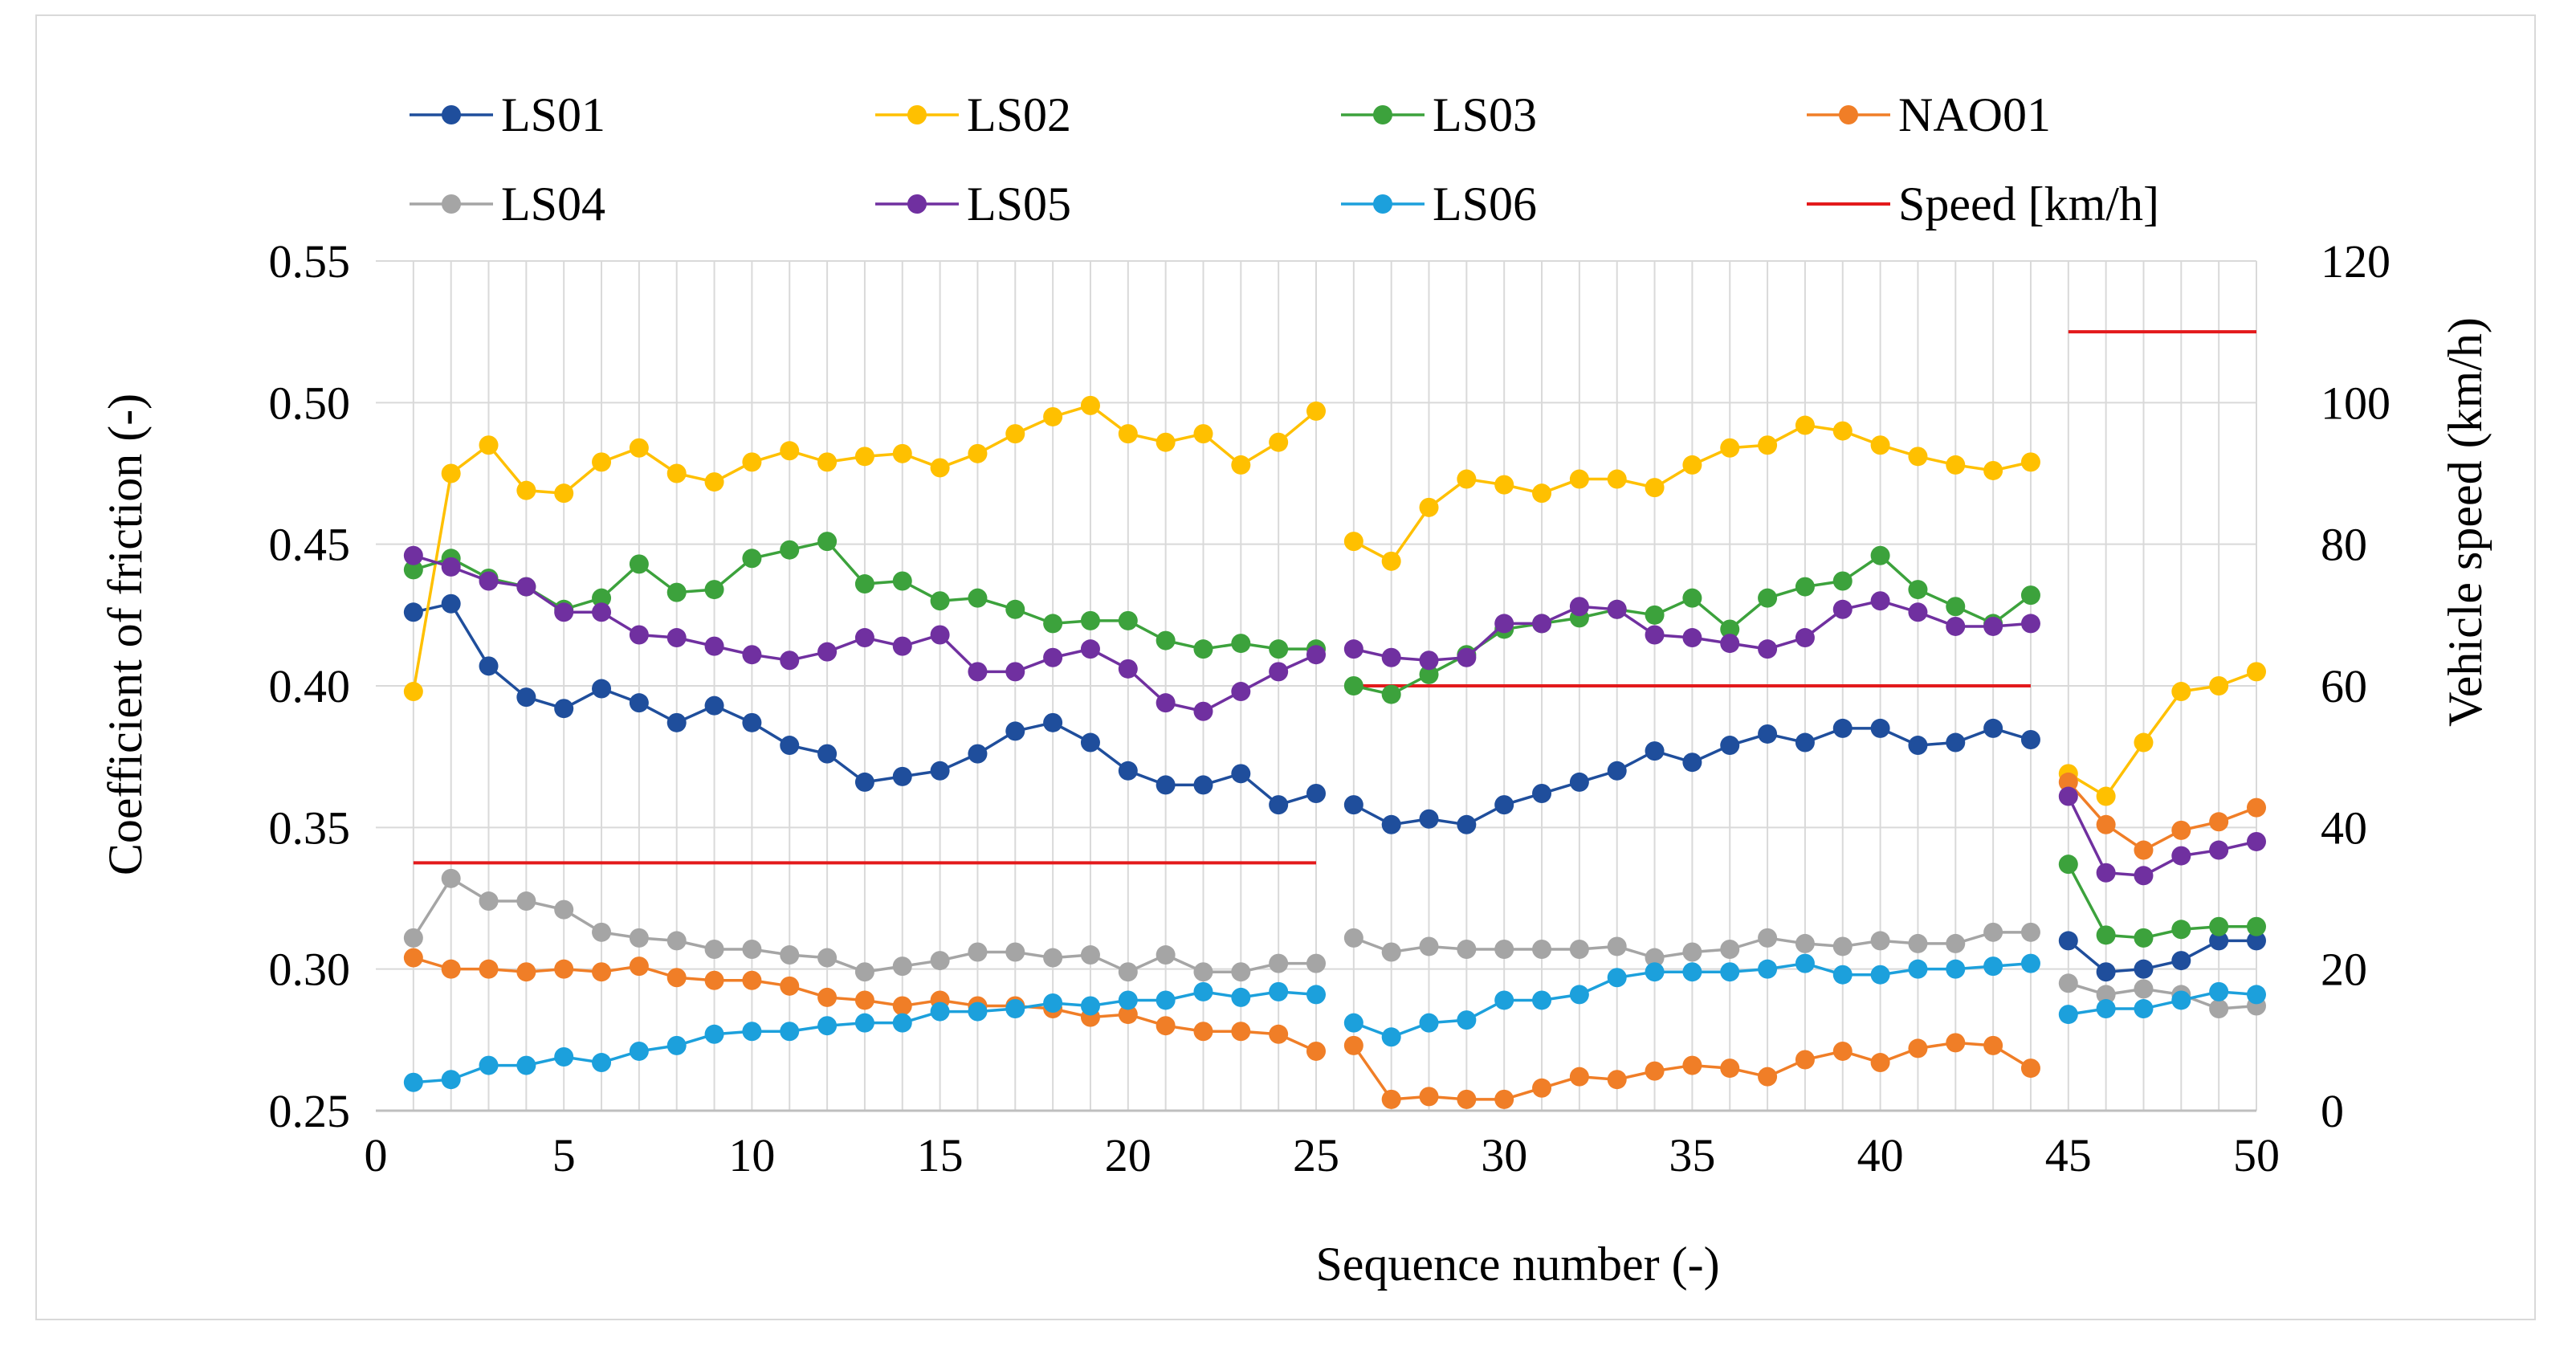 Image resolution: width=2576 pixels, height=1346 pixels. What do you see at coordinates (1019, 114) in the screenshot?
I see `legend-label: LS02` at bounding box center [1019, 114].